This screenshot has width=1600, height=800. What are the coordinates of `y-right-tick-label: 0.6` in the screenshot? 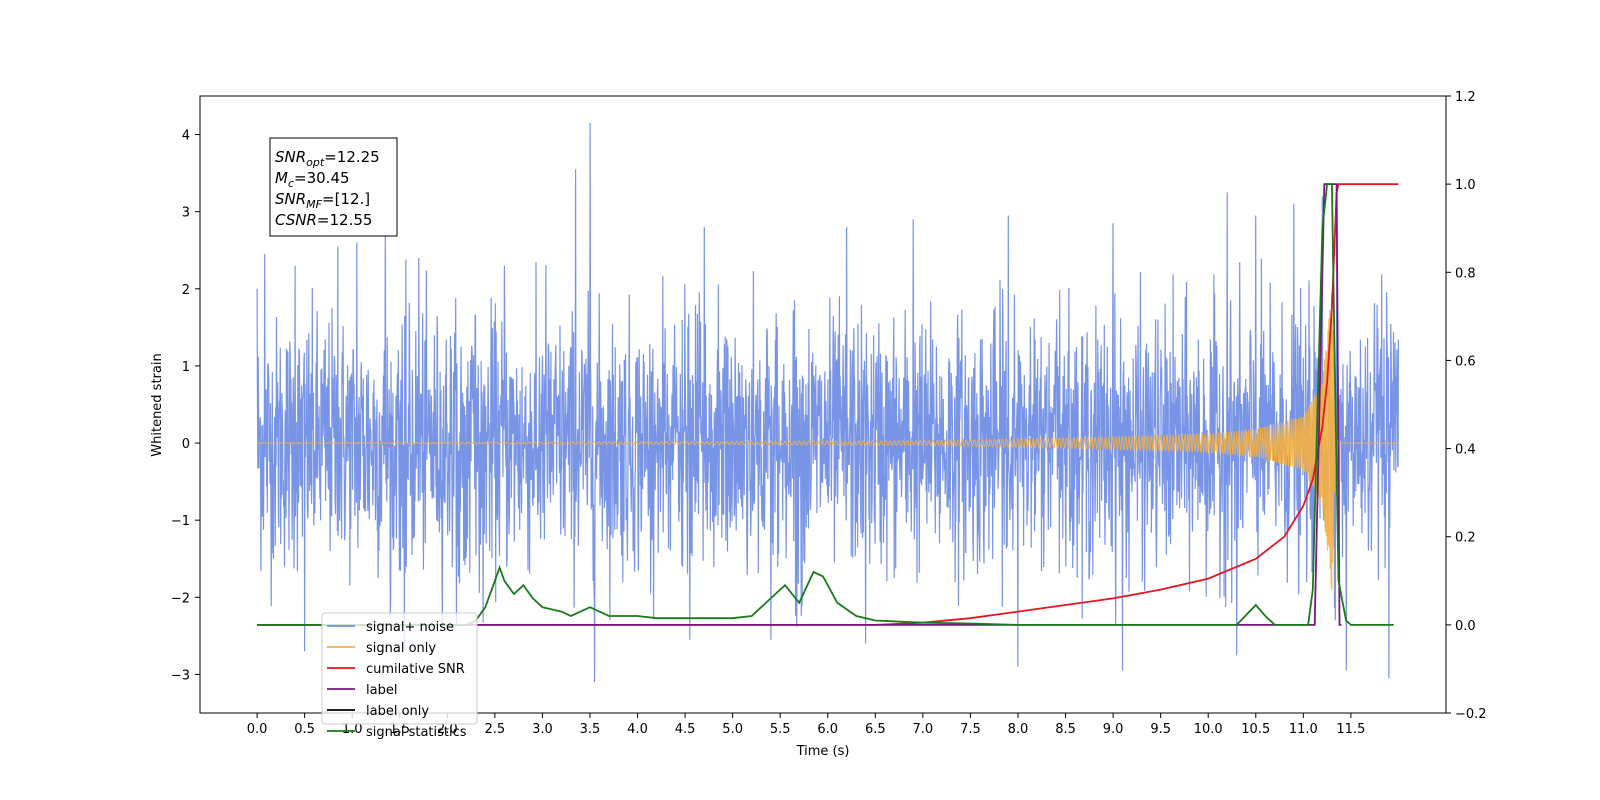 It's located at (1465, 361).